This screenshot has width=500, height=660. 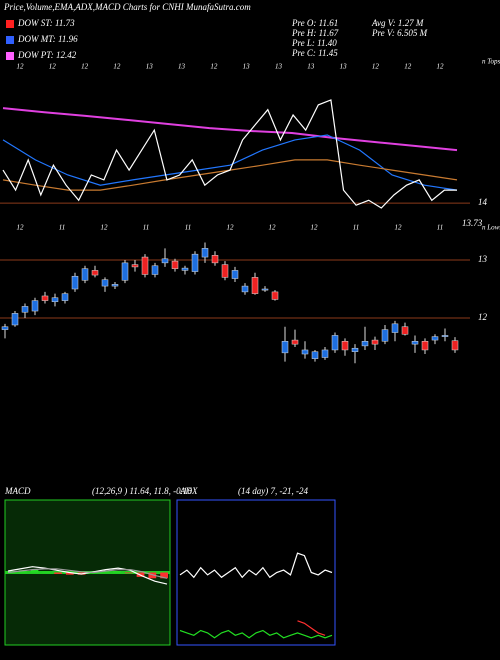 I want to click on annotation: n Lows, so click(x=491, y=228).